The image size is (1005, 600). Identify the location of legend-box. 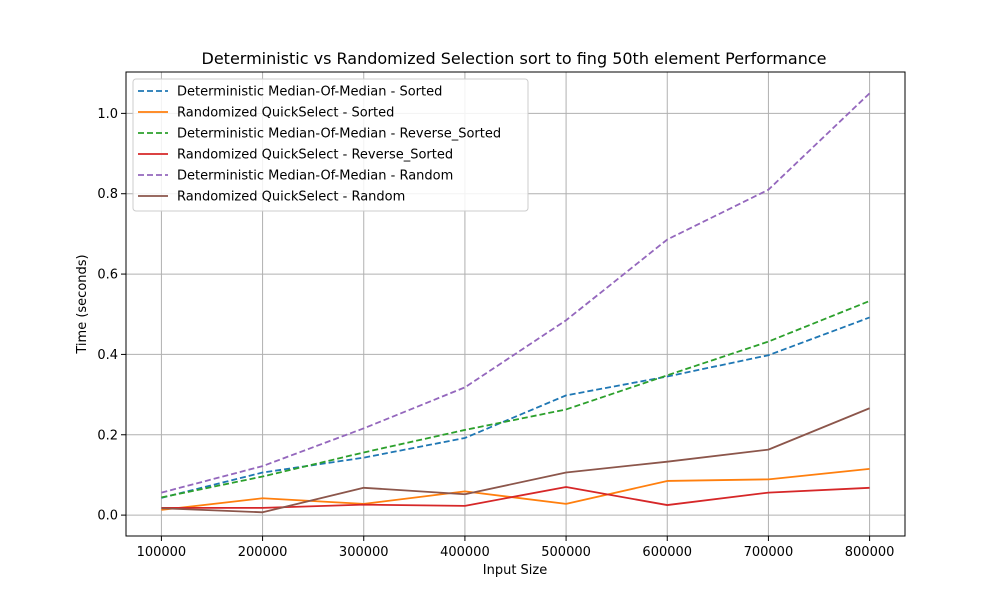
(330, 145).